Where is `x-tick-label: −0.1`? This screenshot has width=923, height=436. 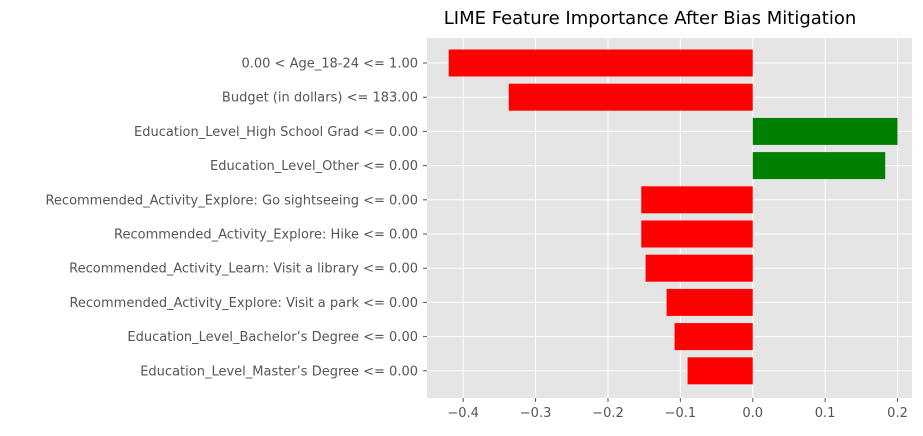
x-tick-label: −0.1 is located at coordinates (681, 413).